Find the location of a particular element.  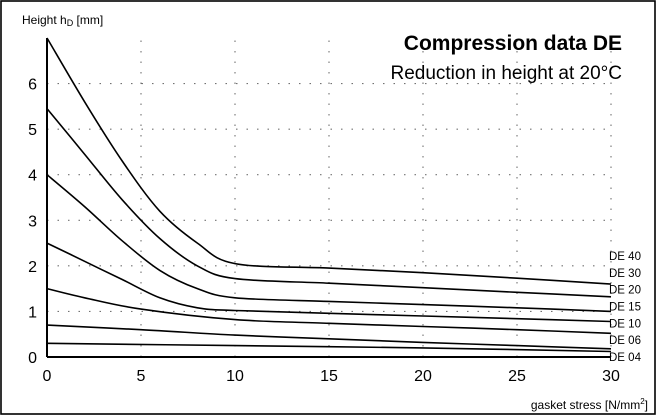

y-tick-labels: 0 1 2 3 4 5 6 is located at coordinates (32, 222).